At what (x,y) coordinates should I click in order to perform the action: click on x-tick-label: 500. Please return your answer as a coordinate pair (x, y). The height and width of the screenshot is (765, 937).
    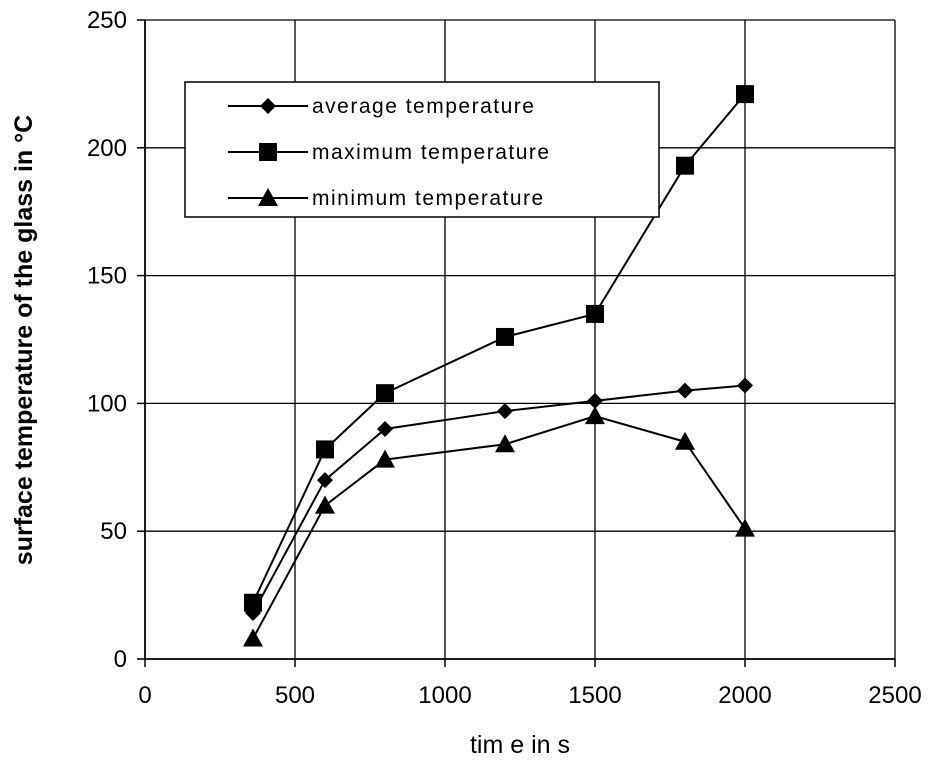
    Looking at the image, I should click on (295, 695).